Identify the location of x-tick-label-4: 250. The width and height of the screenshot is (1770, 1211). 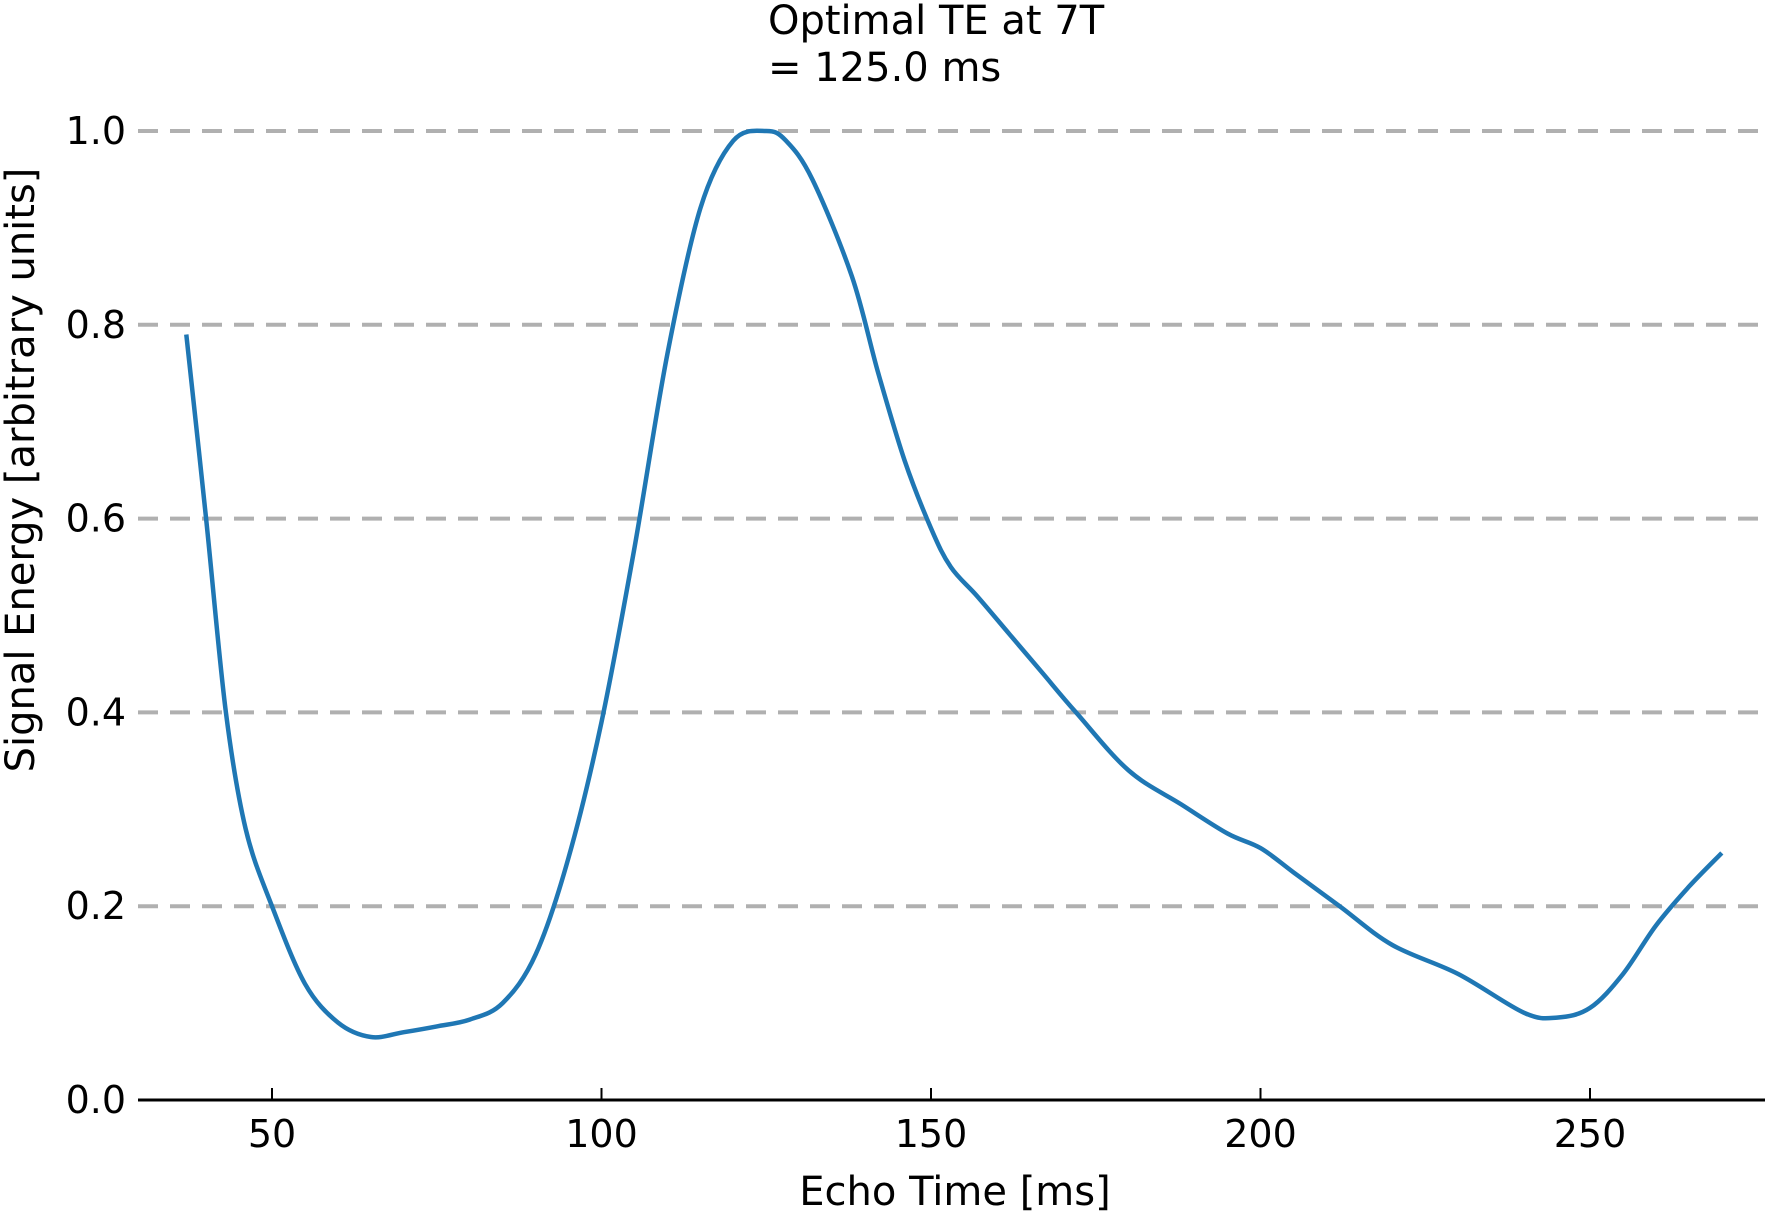
(1590, 1134).